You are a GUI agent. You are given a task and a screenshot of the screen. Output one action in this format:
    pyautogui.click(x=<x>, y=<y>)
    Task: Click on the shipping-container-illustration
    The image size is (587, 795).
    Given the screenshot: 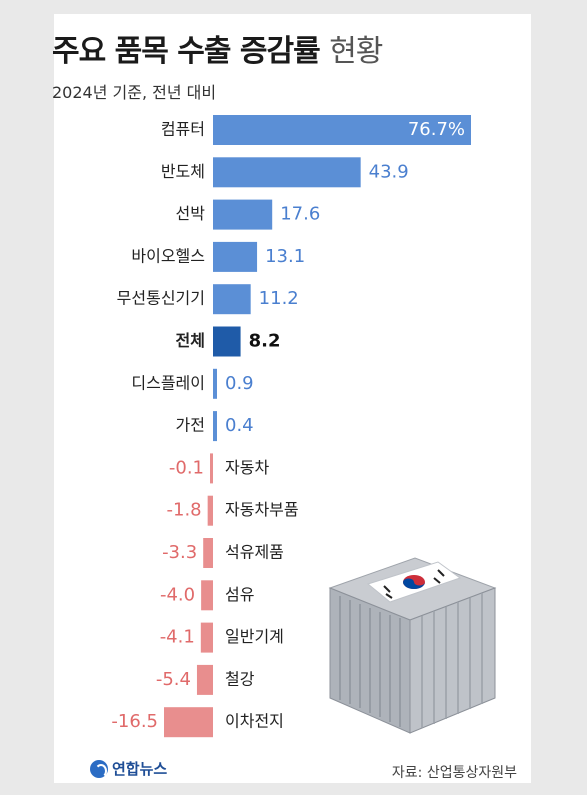 What is the action you would take?
    pyautogui.click(x=412, y=645)
    